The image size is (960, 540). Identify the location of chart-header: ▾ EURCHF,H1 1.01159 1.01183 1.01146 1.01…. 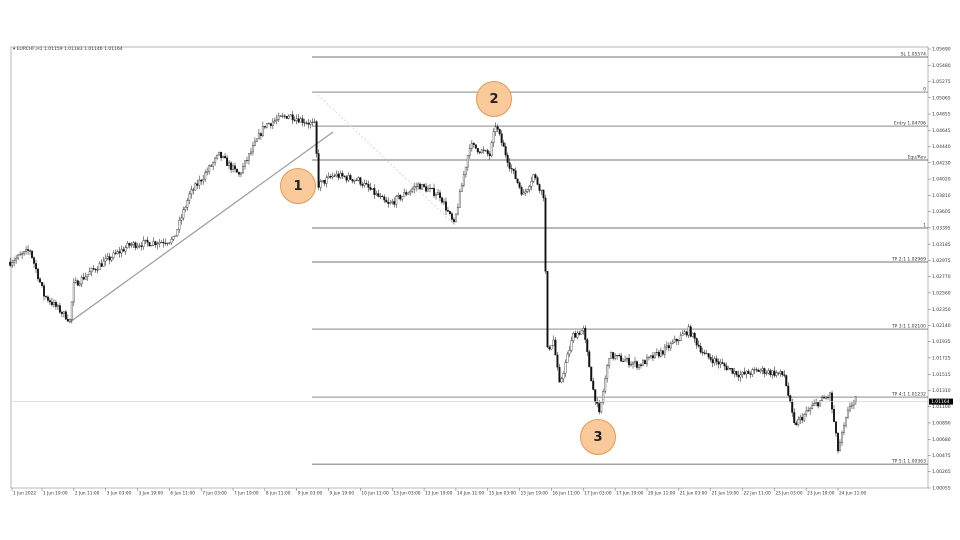
(68, 49).